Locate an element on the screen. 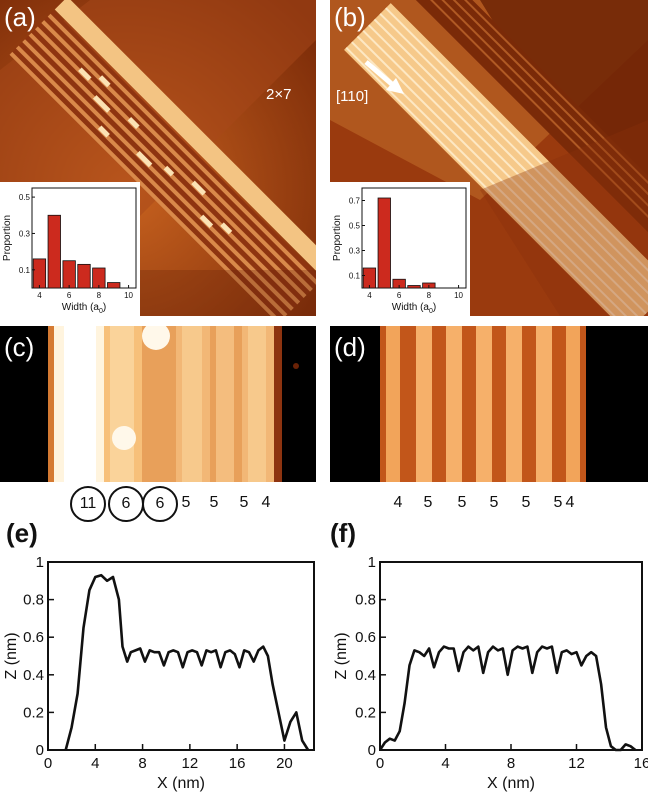 The width and height of the screenshot is (648, 802). y-tick-label: 0.7 is located at coordinates (355, 201).